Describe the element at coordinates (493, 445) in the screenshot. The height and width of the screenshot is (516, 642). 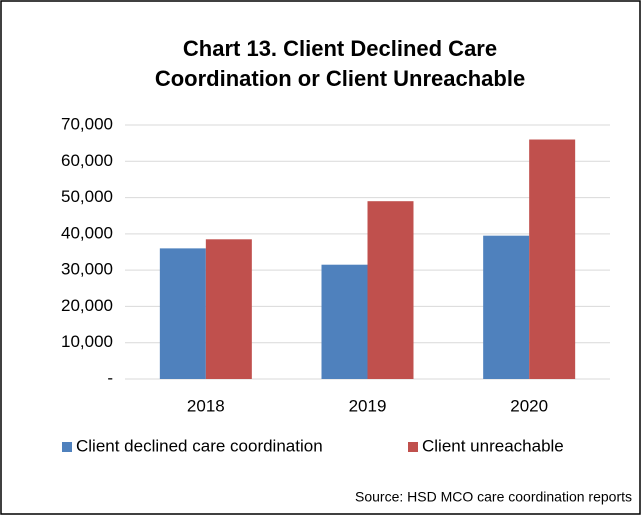
I see `legend-label: Client unreachable` at that location.